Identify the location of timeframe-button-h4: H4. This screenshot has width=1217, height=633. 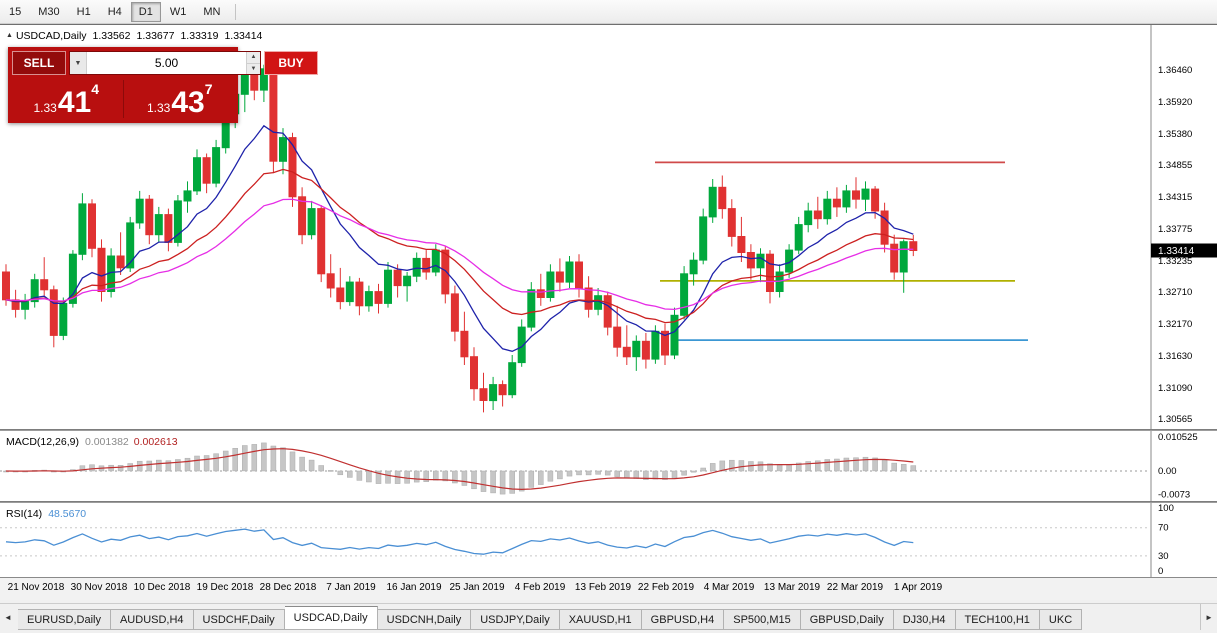
(115, 12).